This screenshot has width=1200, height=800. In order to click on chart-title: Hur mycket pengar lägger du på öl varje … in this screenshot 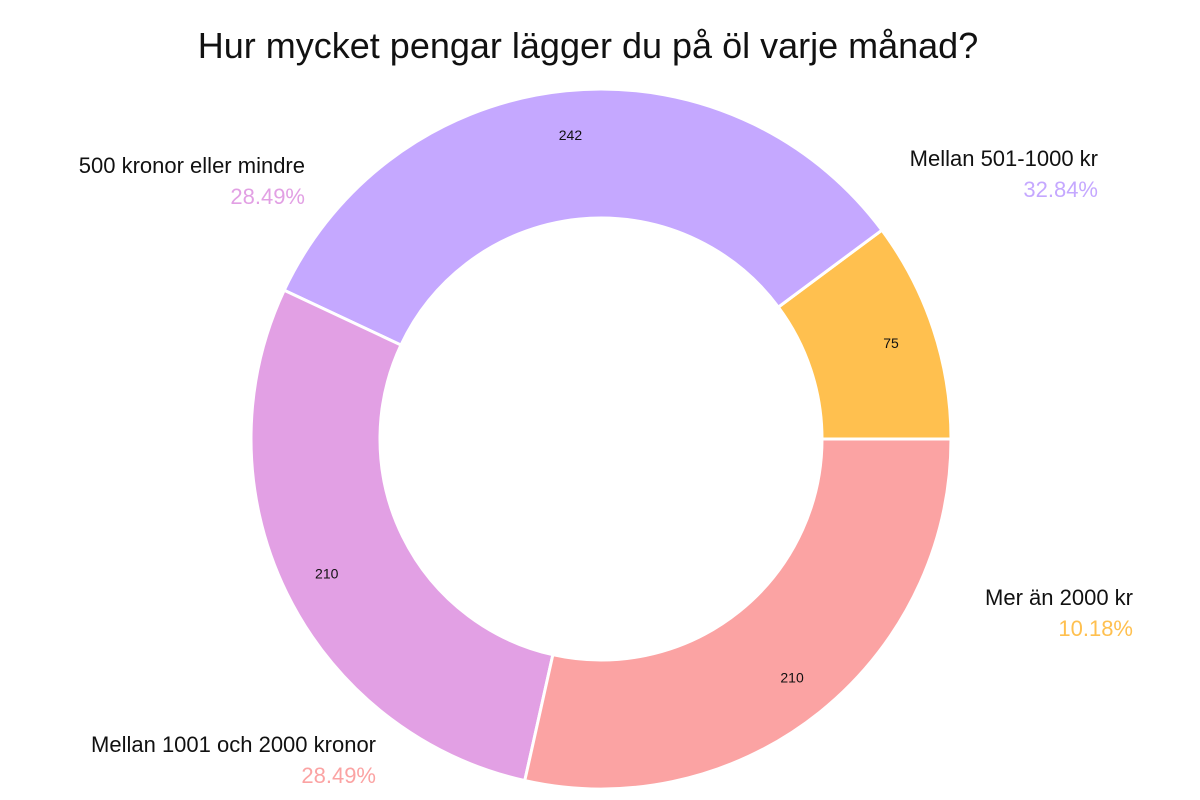, I will do `click(588, 45)`.